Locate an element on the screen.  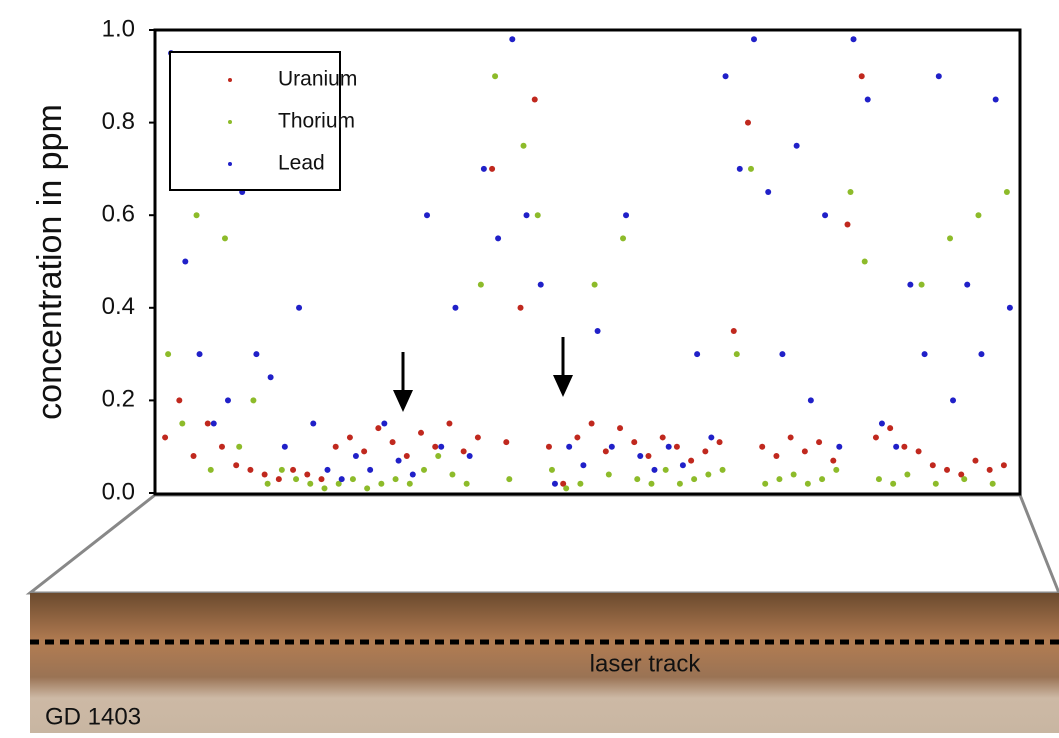
sample-label: GD 1403 is located at coordinates (93, 716).